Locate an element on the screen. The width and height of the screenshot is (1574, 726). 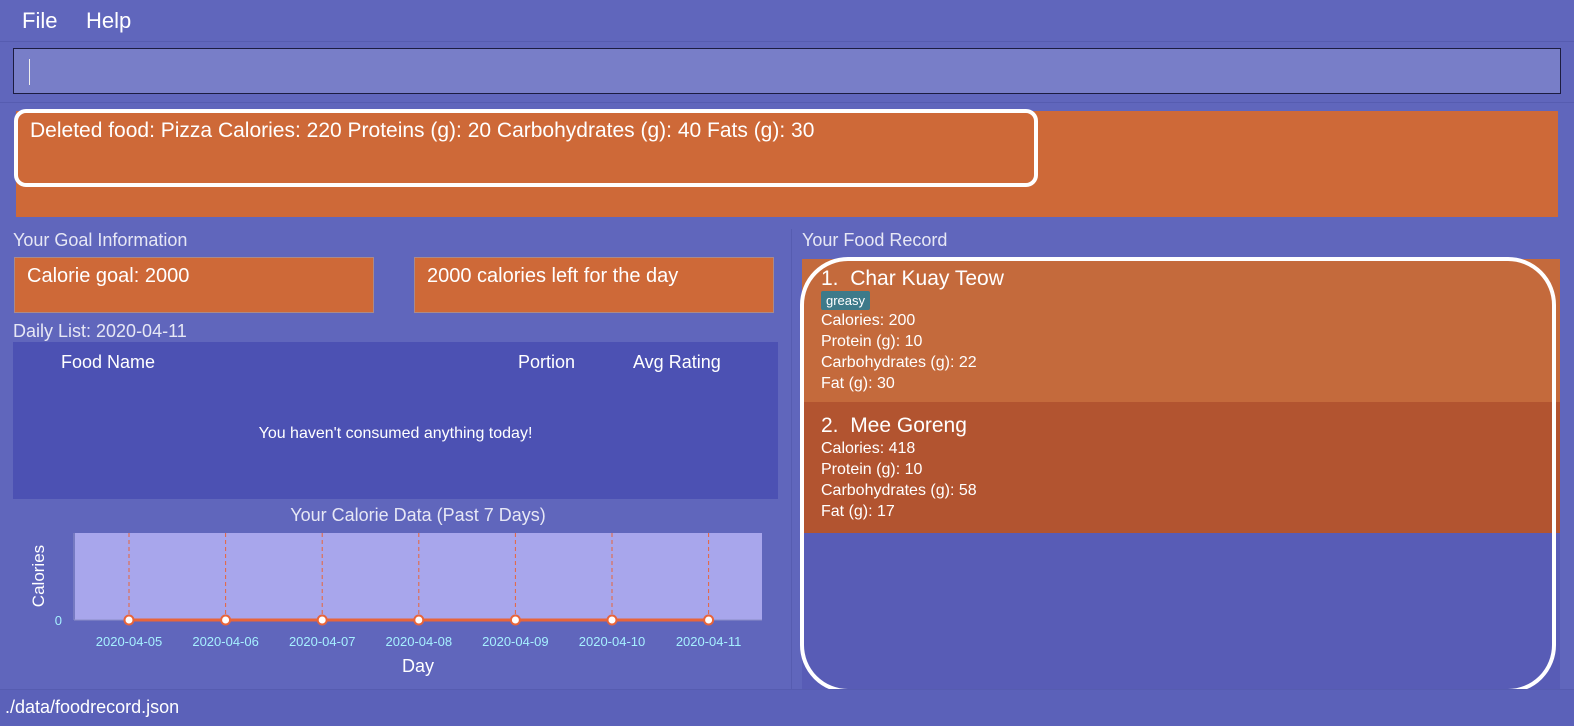
chart-title: Your Calorie Data (Past 7 Days) is located at coordinates (418, 515).